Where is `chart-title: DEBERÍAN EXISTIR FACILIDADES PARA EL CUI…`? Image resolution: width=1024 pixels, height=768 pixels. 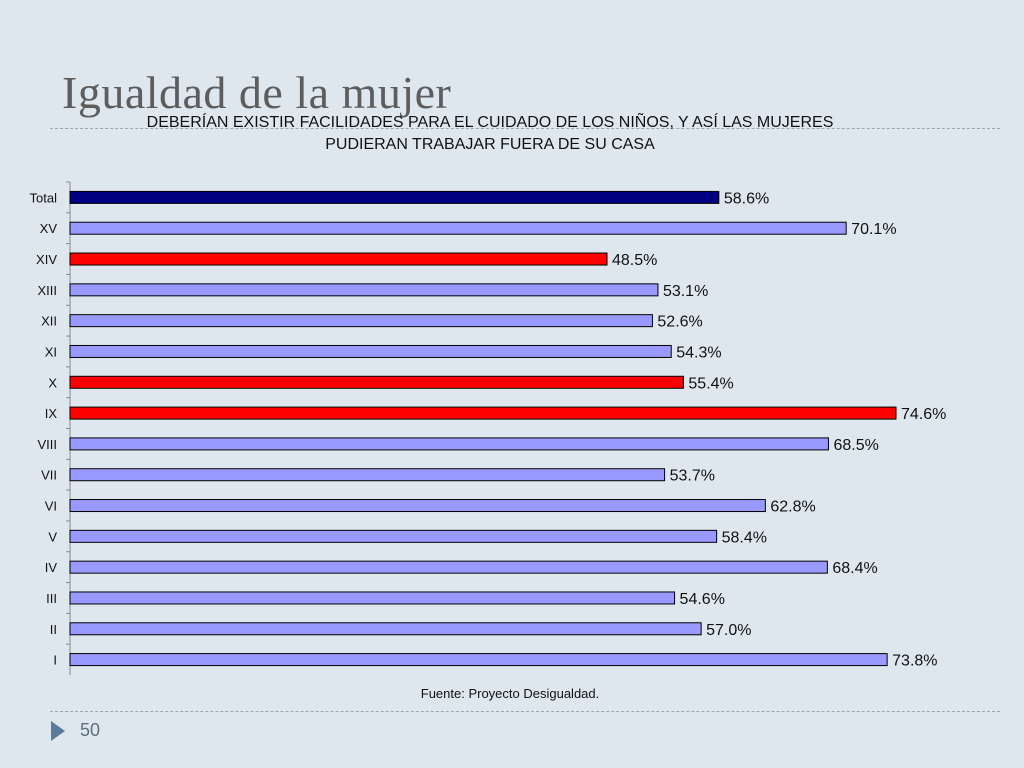
chart-title: DEBERÍAN EXISTIR FACILIDADES PARA EL CUI… is located at coordinates (490, 133).